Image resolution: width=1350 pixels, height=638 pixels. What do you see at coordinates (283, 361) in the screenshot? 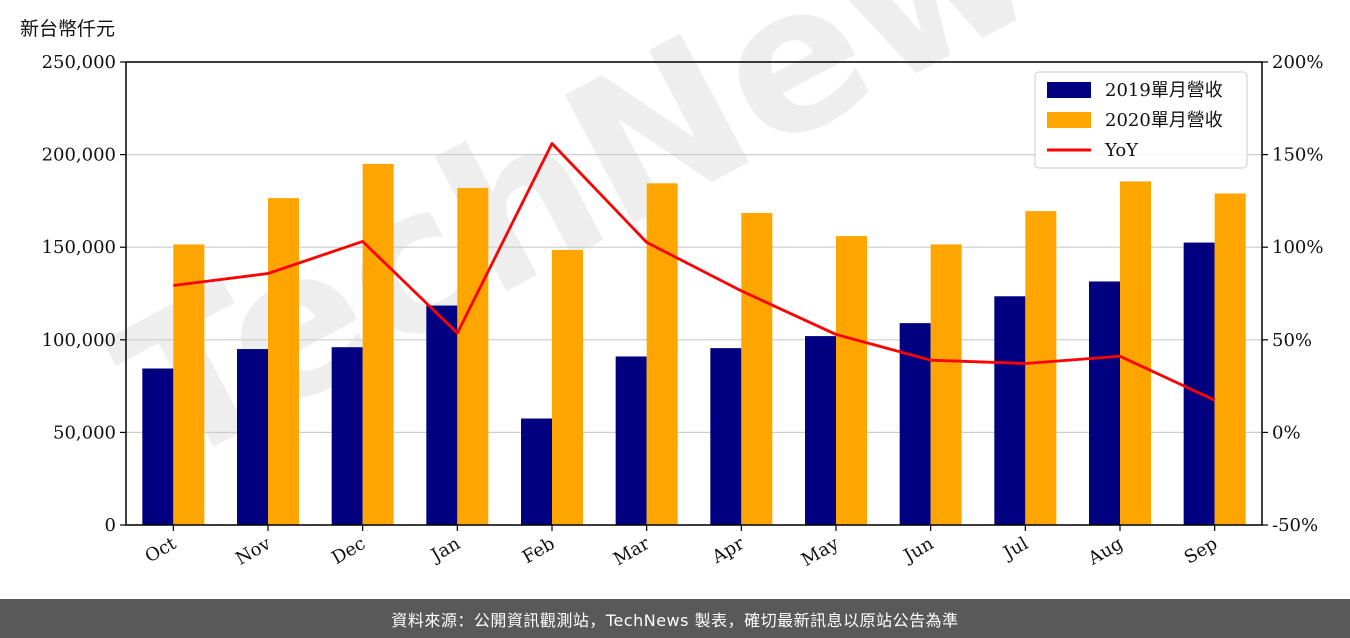
I see `bar-2020-nov` at bounding box center [283, 361].